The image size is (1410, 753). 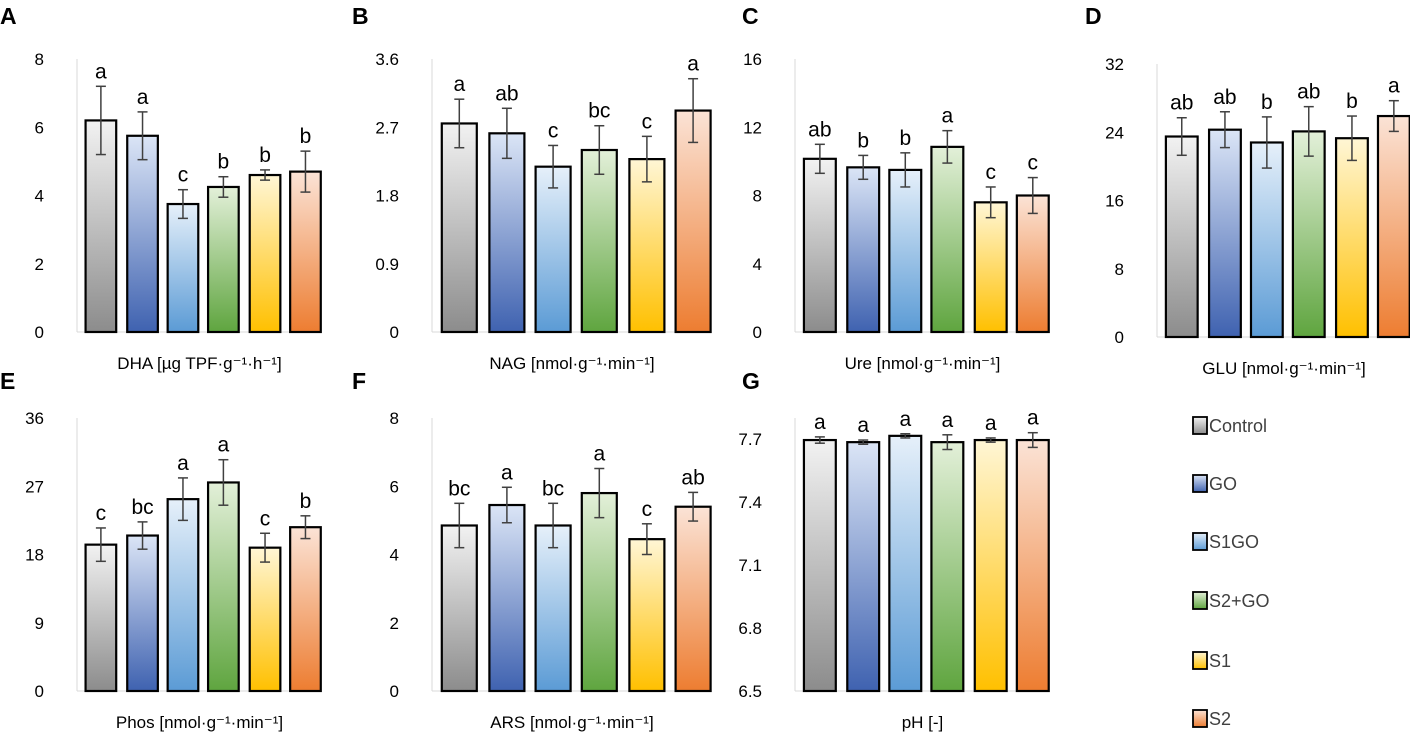 I want to click on legend-item-s1: S1, so click(x=1211, y=661).